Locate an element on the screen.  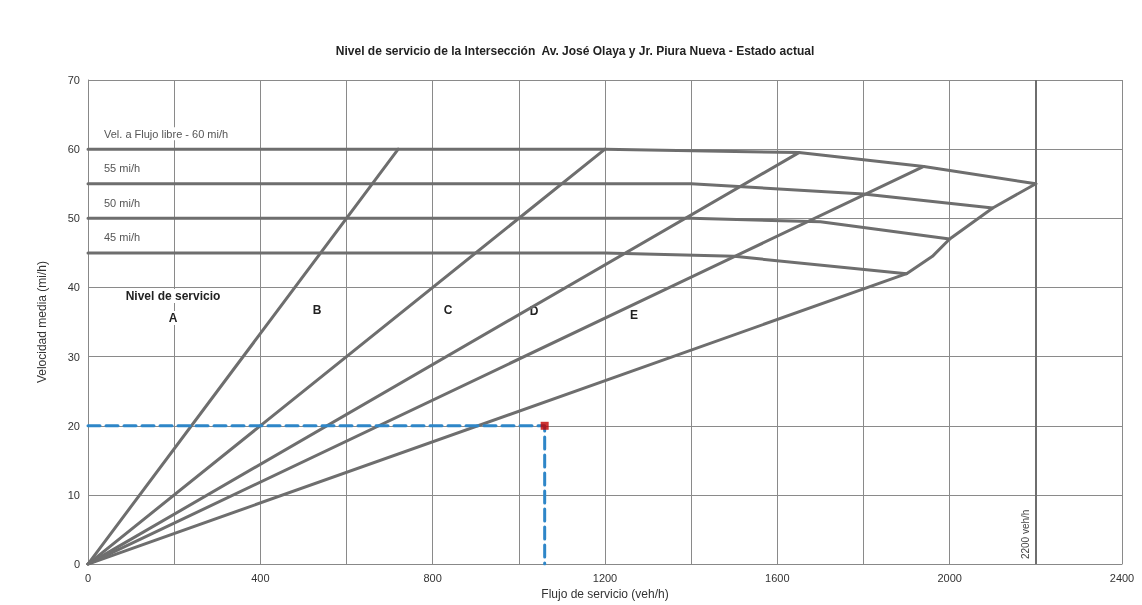
annotation: Nivel de servicio is located at coordinates (173, 296).